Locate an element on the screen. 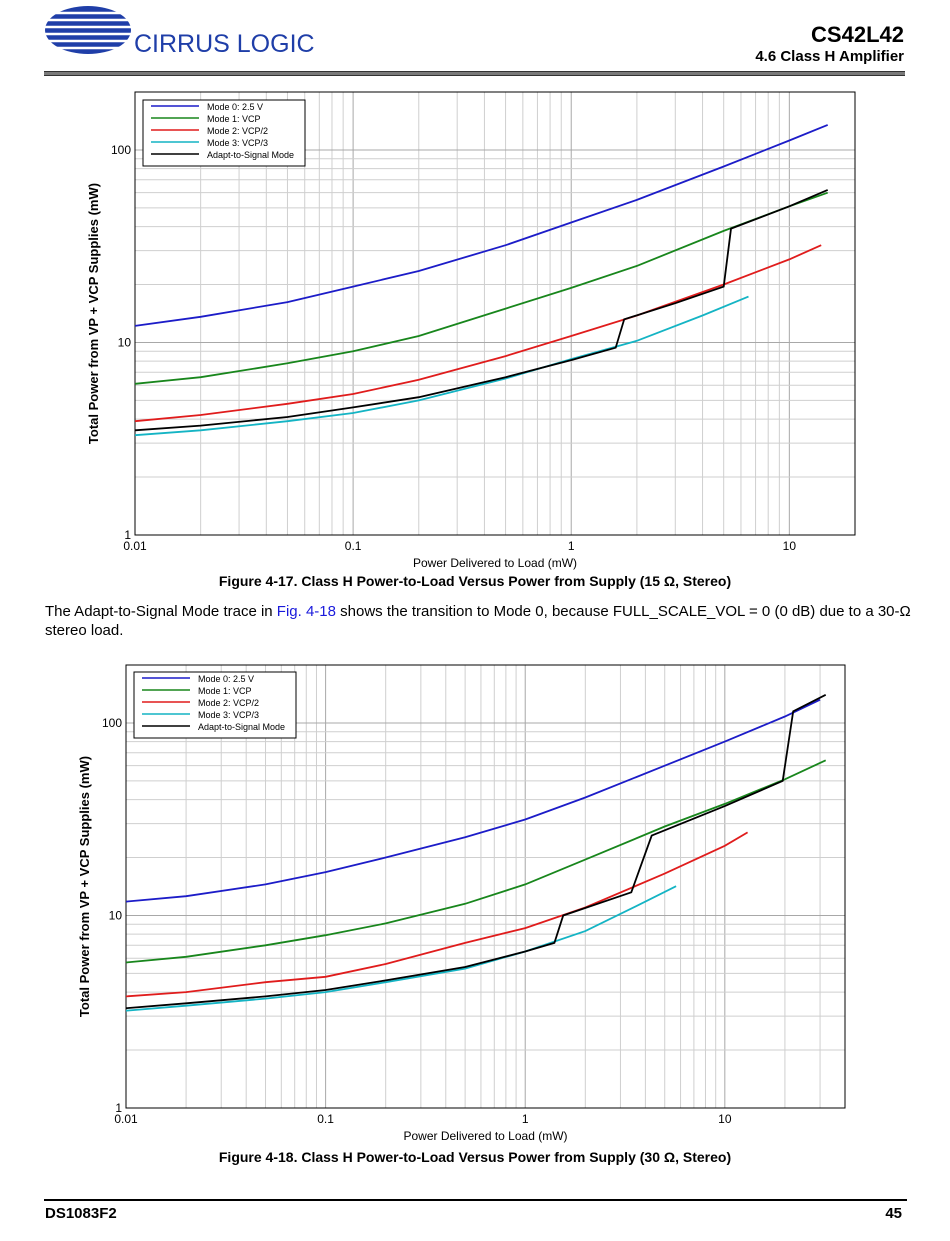 This screenshot has width=950, height=1241. header-rule is located at coordinates (474, 73).